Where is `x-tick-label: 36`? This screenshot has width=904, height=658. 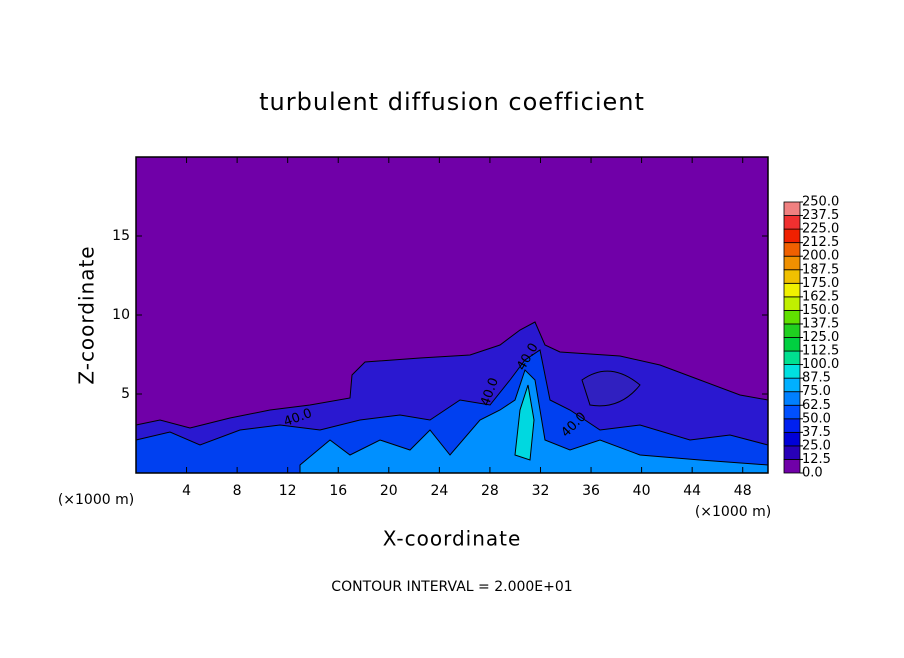
x-tick-label: 36 is located at coordinates (591, 491).